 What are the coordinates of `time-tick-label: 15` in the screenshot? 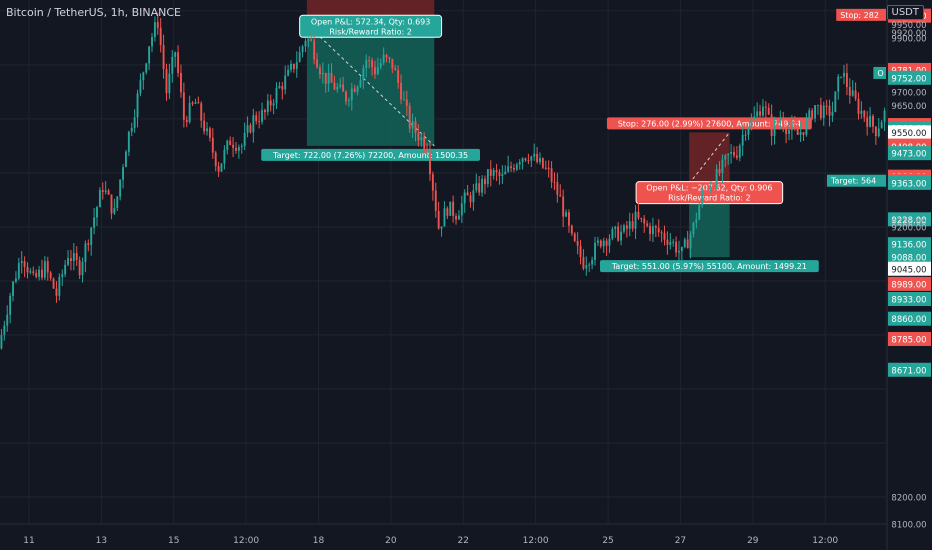 It's located at (173, 541).